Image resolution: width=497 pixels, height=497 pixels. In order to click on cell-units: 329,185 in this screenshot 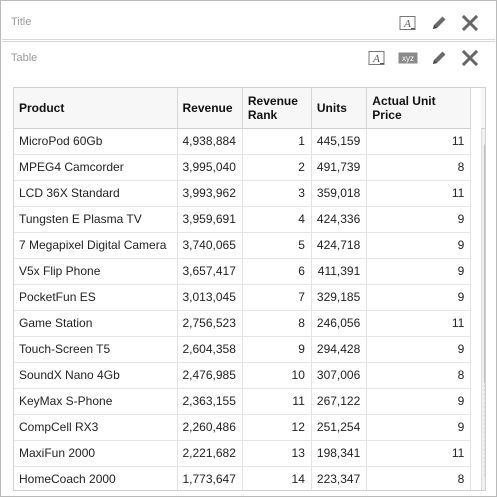, I will do `click(339, 297)`.